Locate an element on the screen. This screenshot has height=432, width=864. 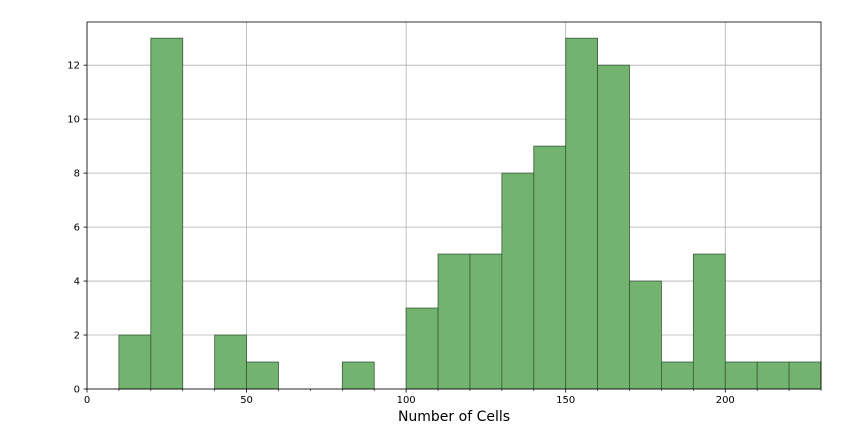
x-tick-label: 150 is located at coordinates (565, 400).